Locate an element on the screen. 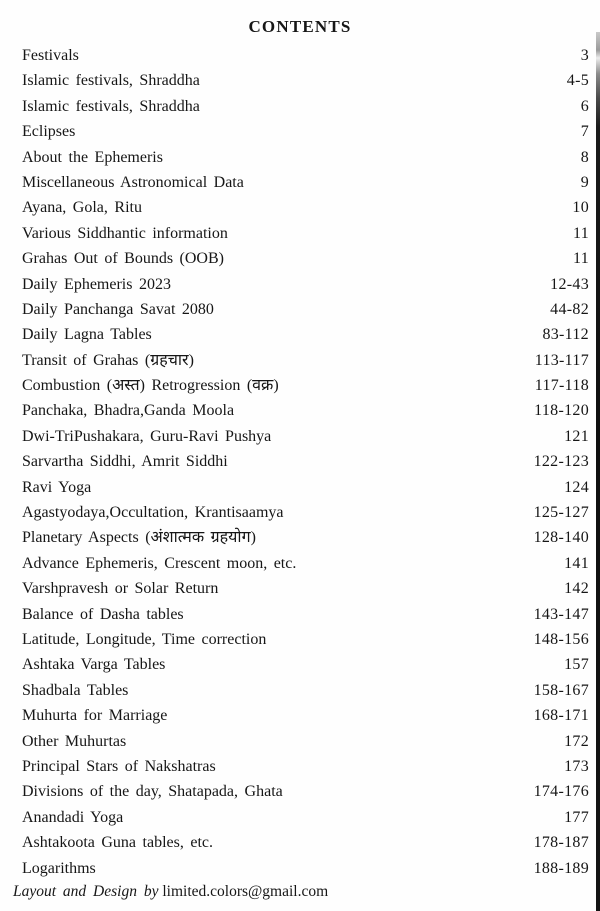 The image size is (600, 911). toc-row: Daily Ephemeris 2023 12-43 is located at coordinates (305, 284).